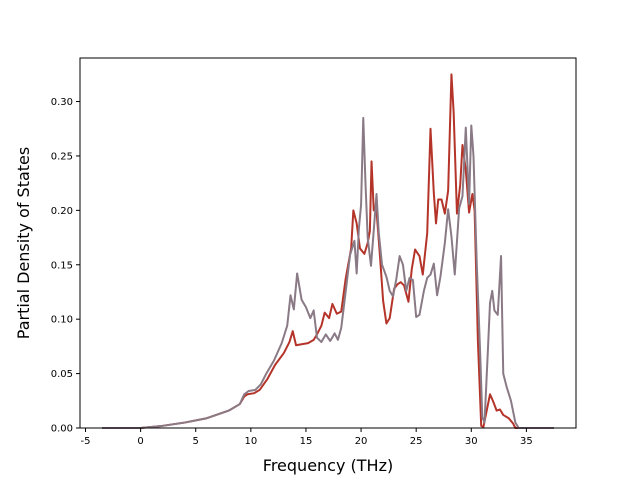  I want to click on x-tick-label: 30, so click(471, 441).